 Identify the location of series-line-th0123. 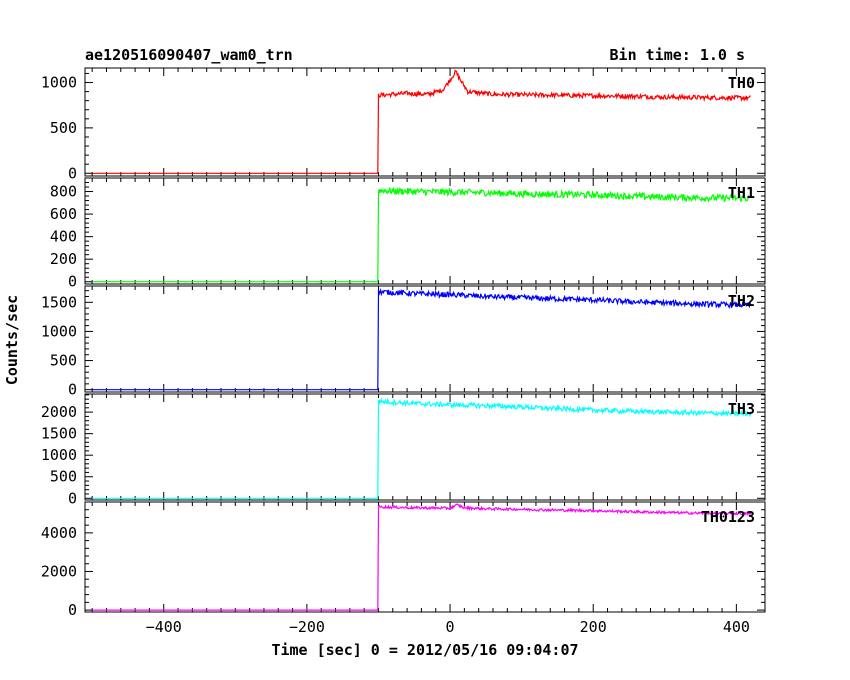
(422, 557).